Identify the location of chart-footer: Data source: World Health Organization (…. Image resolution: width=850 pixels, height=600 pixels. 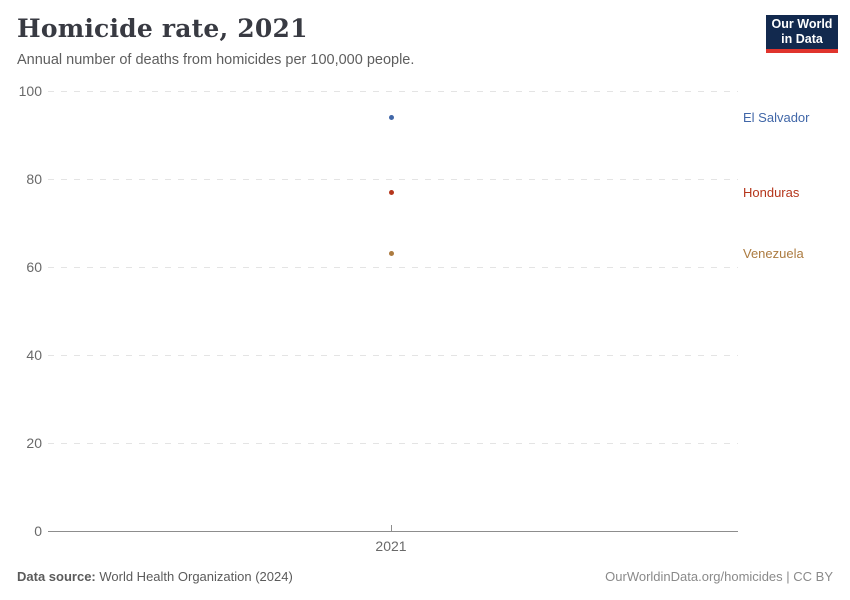
(425, 576).